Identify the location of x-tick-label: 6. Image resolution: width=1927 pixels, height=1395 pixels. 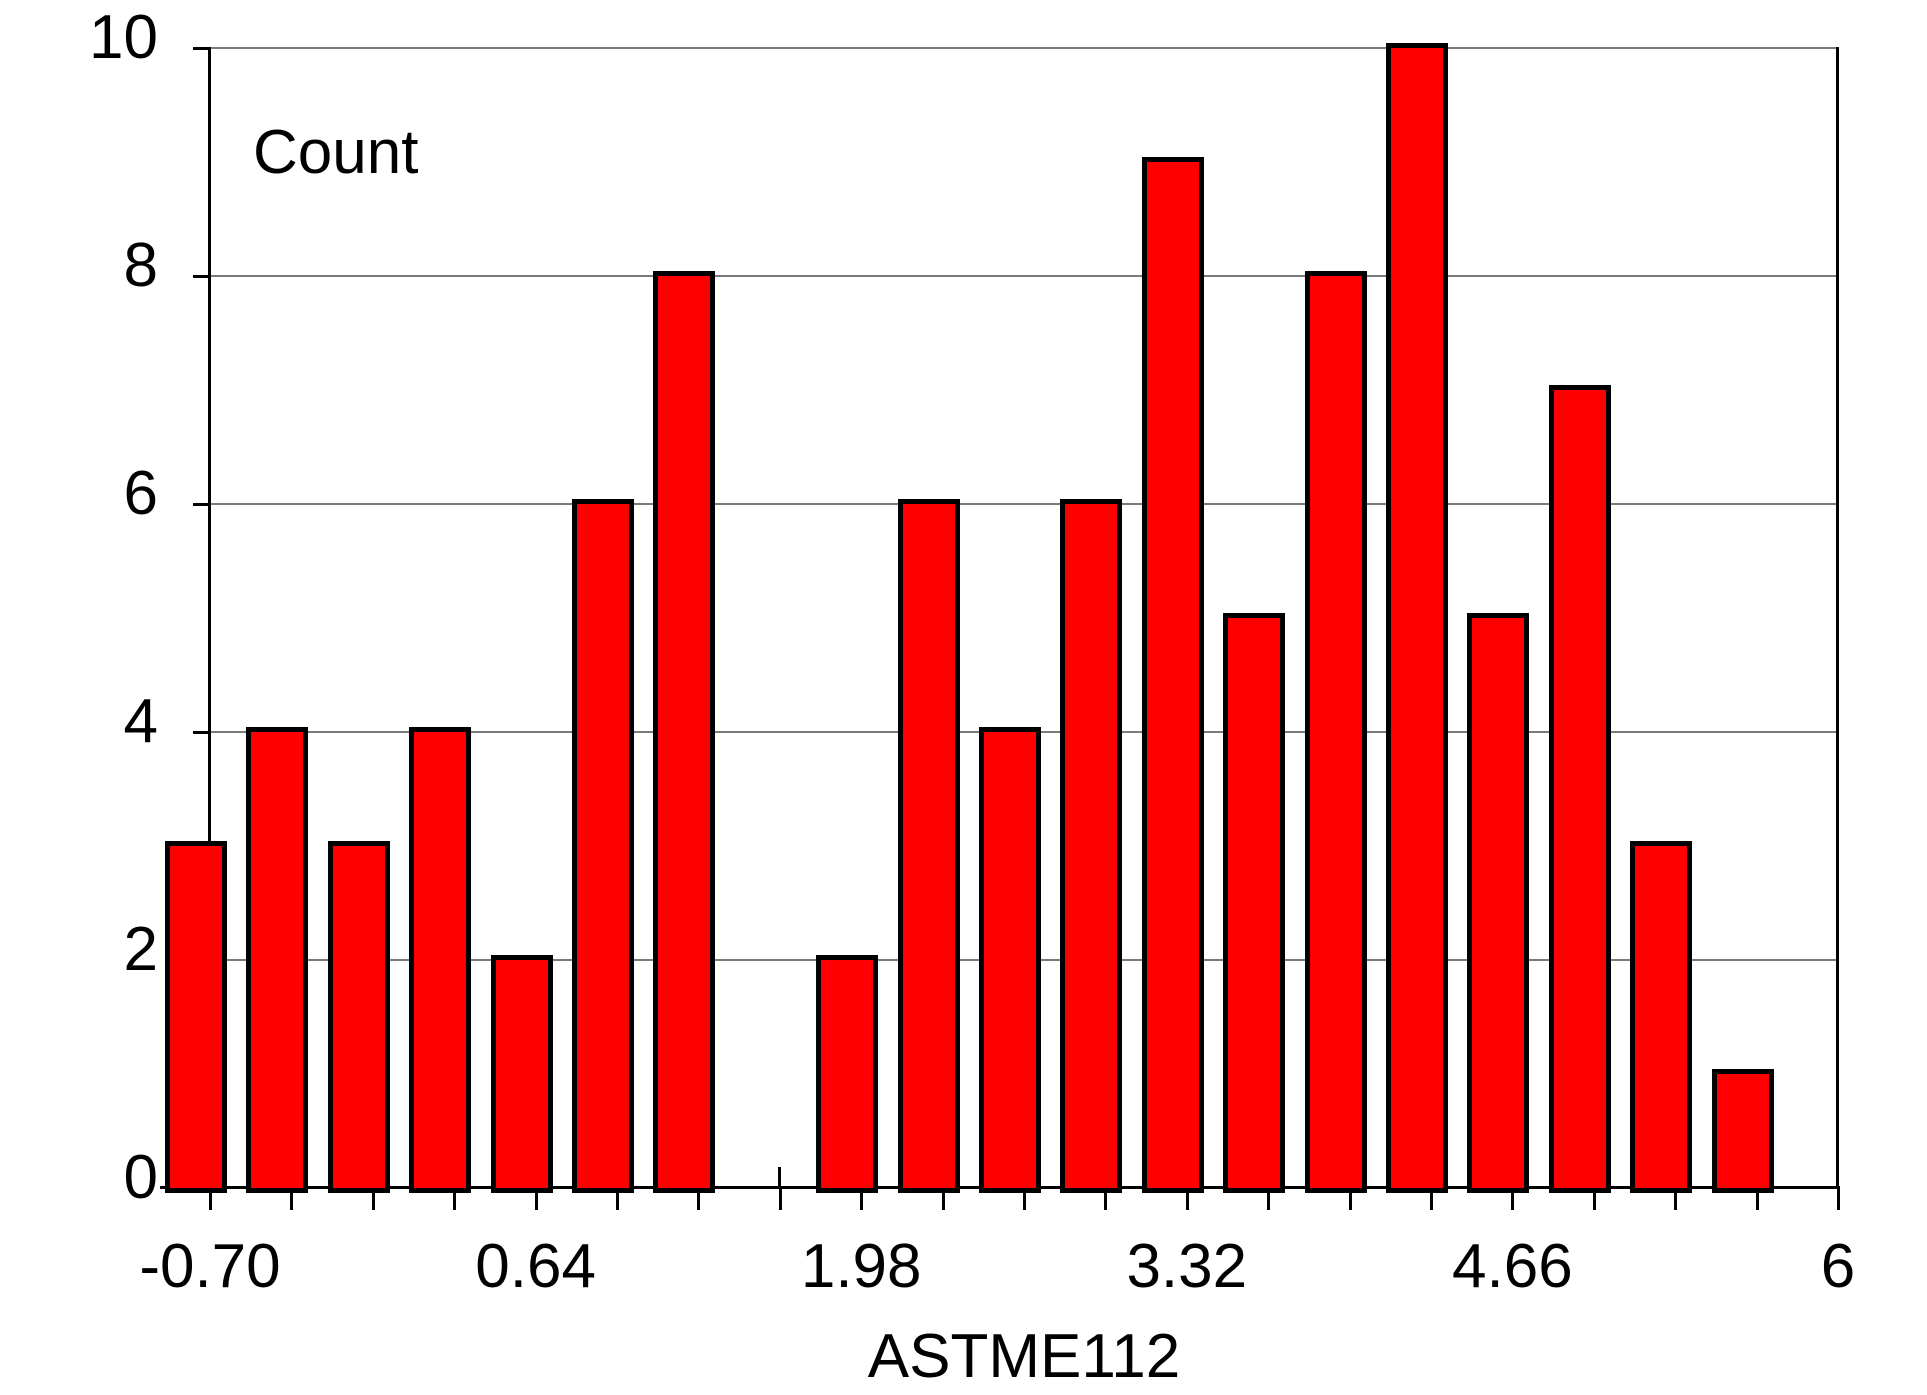
(1838, 1266).